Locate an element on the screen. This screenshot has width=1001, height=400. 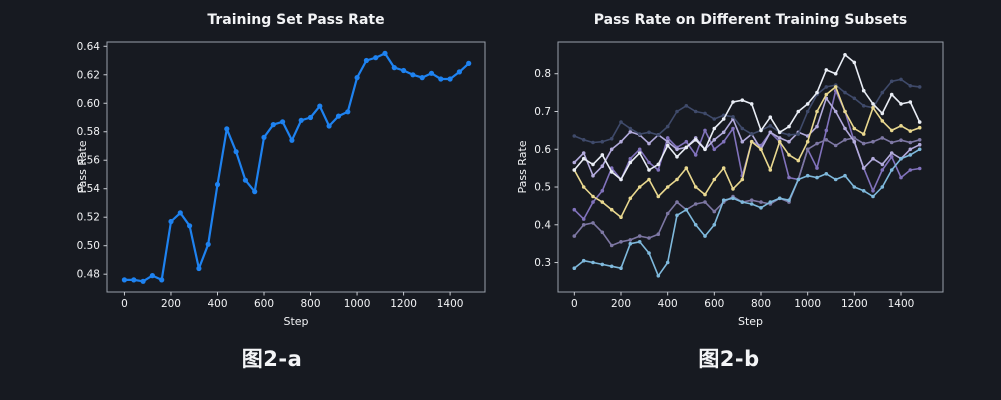
x-axis-label: Step is located at coordinates (750, 321).